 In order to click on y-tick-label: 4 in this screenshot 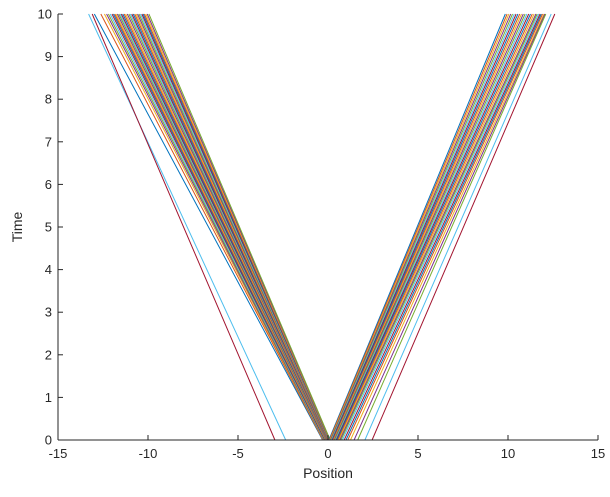, I will do `click(48, 269)`.